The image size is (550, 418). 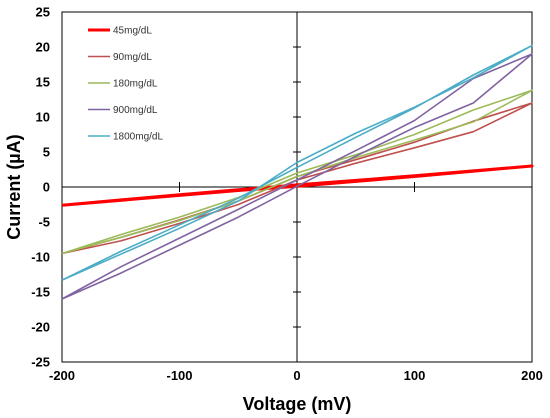 I want to click on legend-label: 900mg/dL, so click(x=135, y=110).